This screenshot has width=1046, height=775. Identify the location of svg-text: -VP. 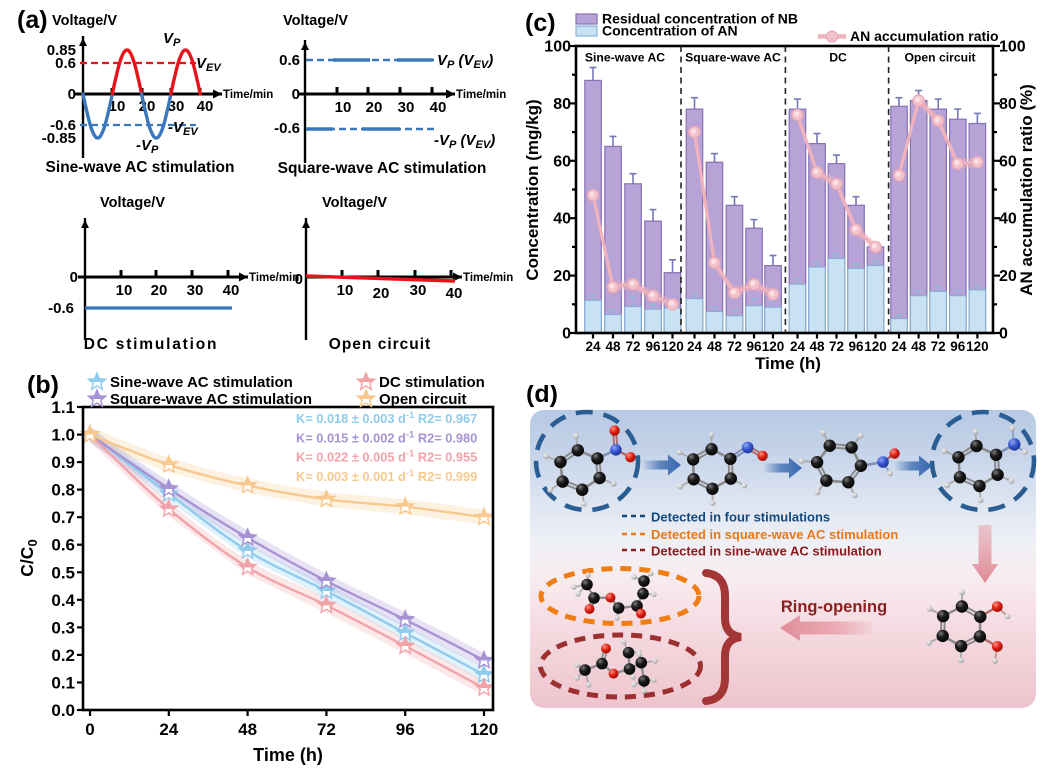
(147, 146).